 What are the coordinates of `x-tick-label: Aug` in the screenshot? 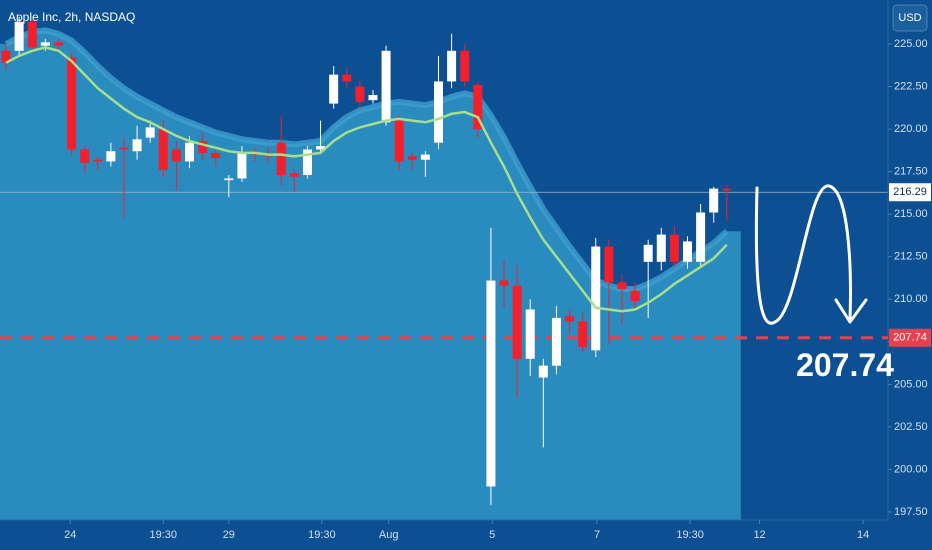 It's located at (389, 535).